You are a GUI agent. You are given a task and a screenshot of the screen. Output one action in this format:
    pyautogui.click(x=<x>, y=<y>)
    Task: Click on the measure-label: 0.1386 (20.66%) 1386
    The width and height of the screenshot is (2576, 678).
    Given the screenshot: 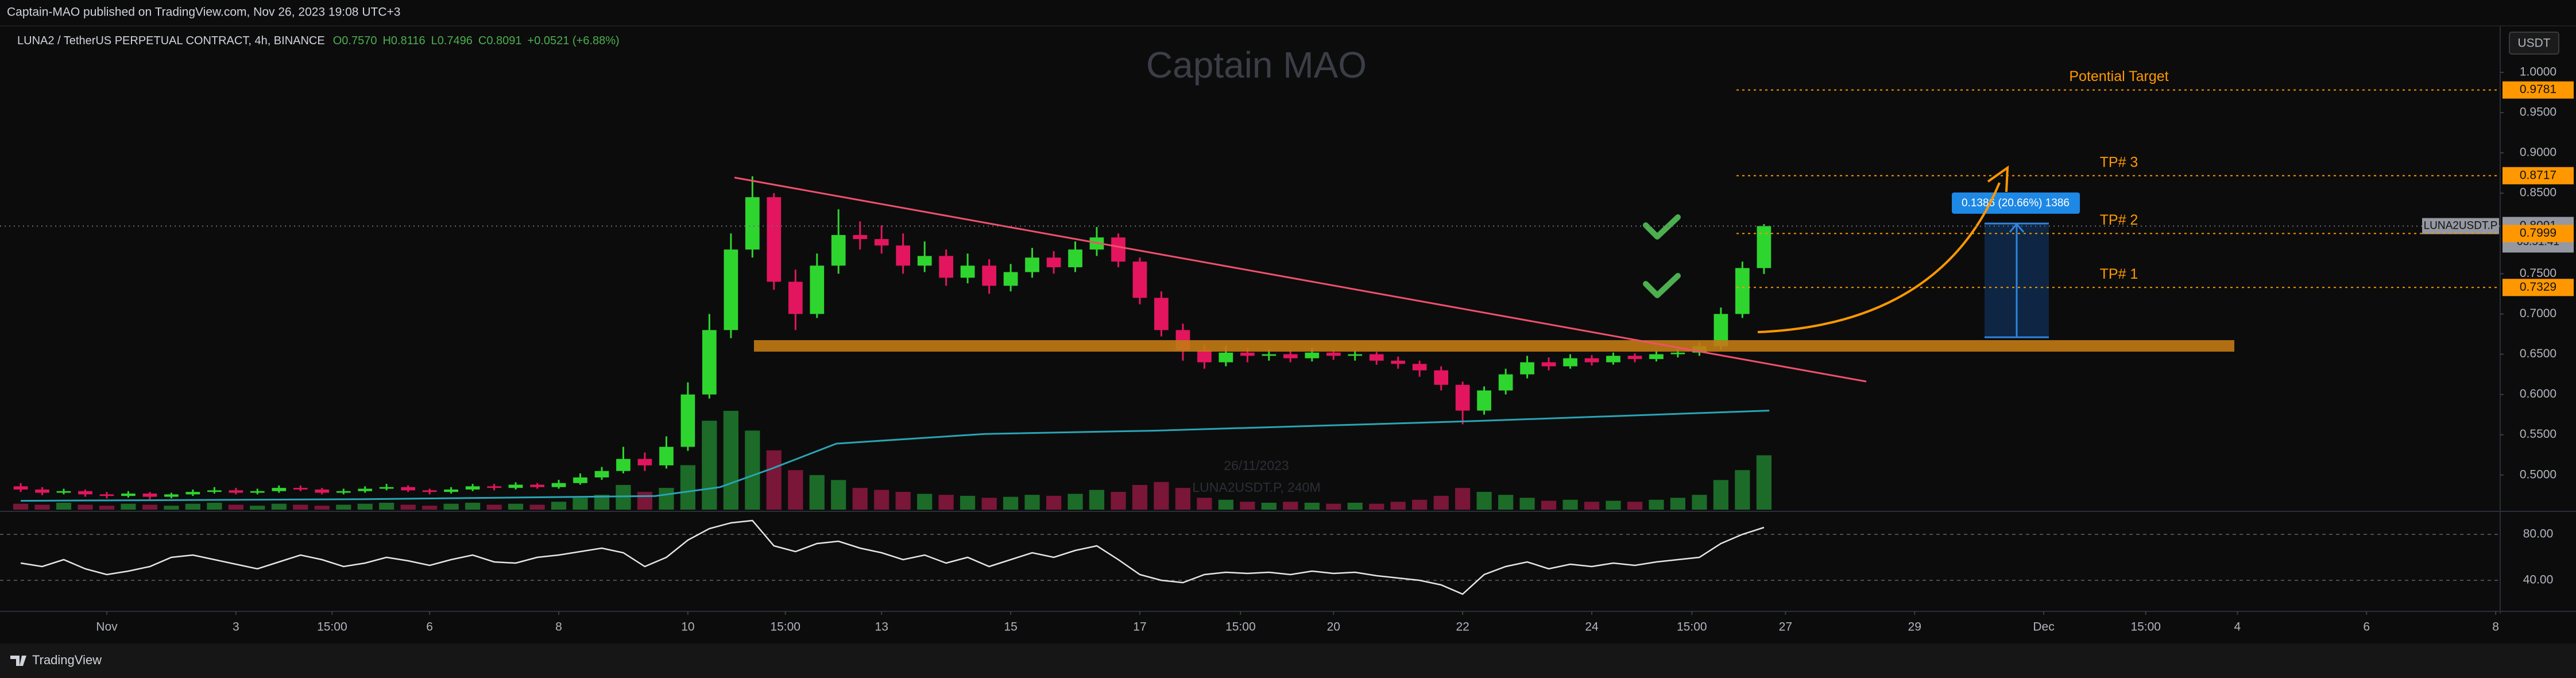 What is the action you would take?
    pyautogui.click(x=2016, y=203)
    